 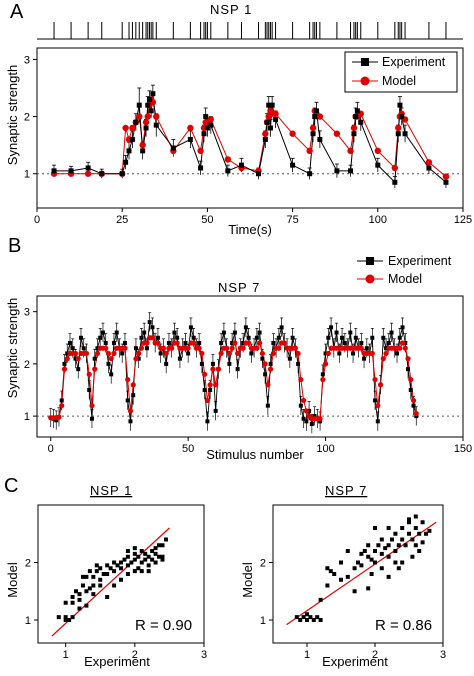 I want to click on panel-a-title: NSP 1, so click(x=231, y=9).